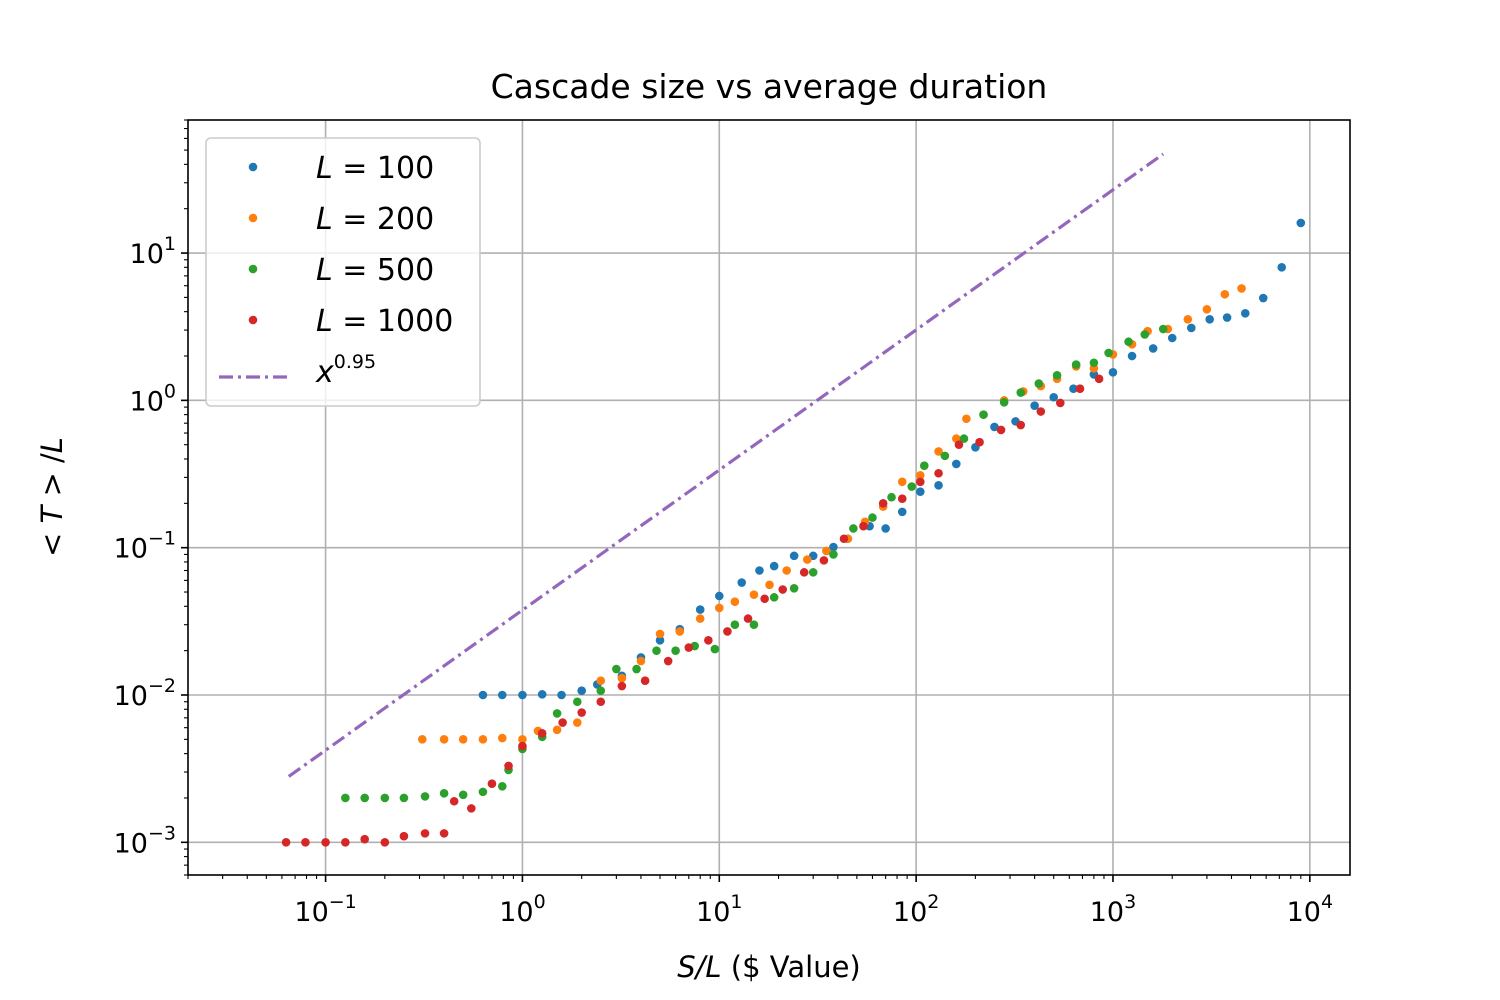 The width and height of the screenshot is (1500, 1000). Describe the element at coordinates (384, 321) in the screenshot. I see `legend-label: L = 1000` at that location.